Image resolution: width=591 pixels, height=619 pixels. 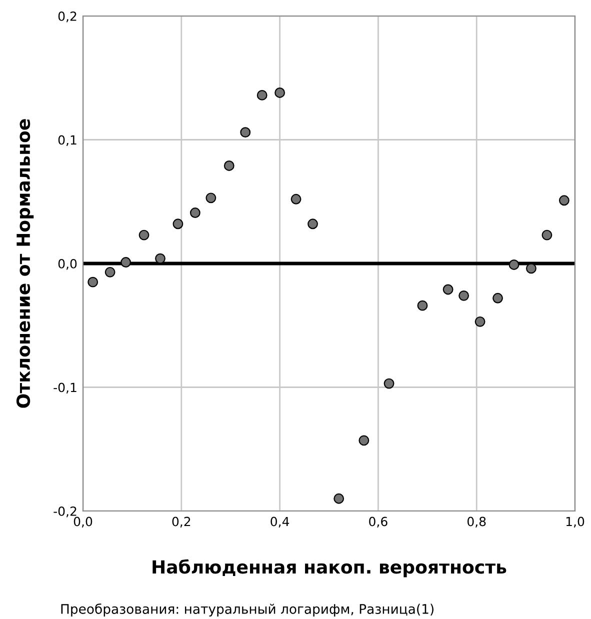 What do you see at coordinates (280, 522) in the screenshot?
I see `x-tick-label: 0,4` at bounding box center [280, 522].